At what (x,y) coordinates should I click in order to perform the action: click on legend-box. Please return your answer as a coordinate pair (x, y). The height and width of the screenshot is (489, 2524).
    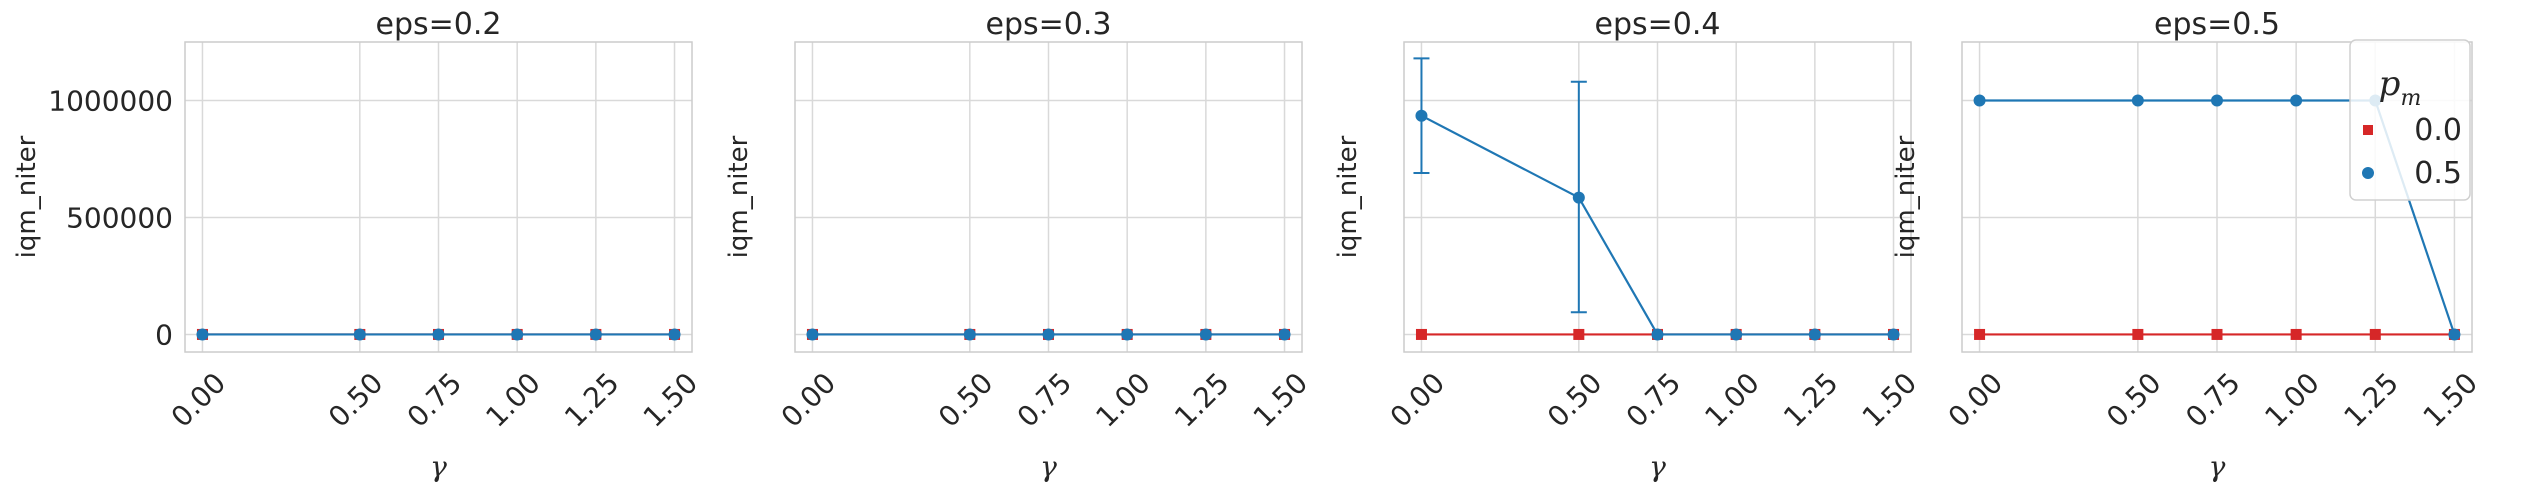
    Looking at the image, I should click on (2410, 120).